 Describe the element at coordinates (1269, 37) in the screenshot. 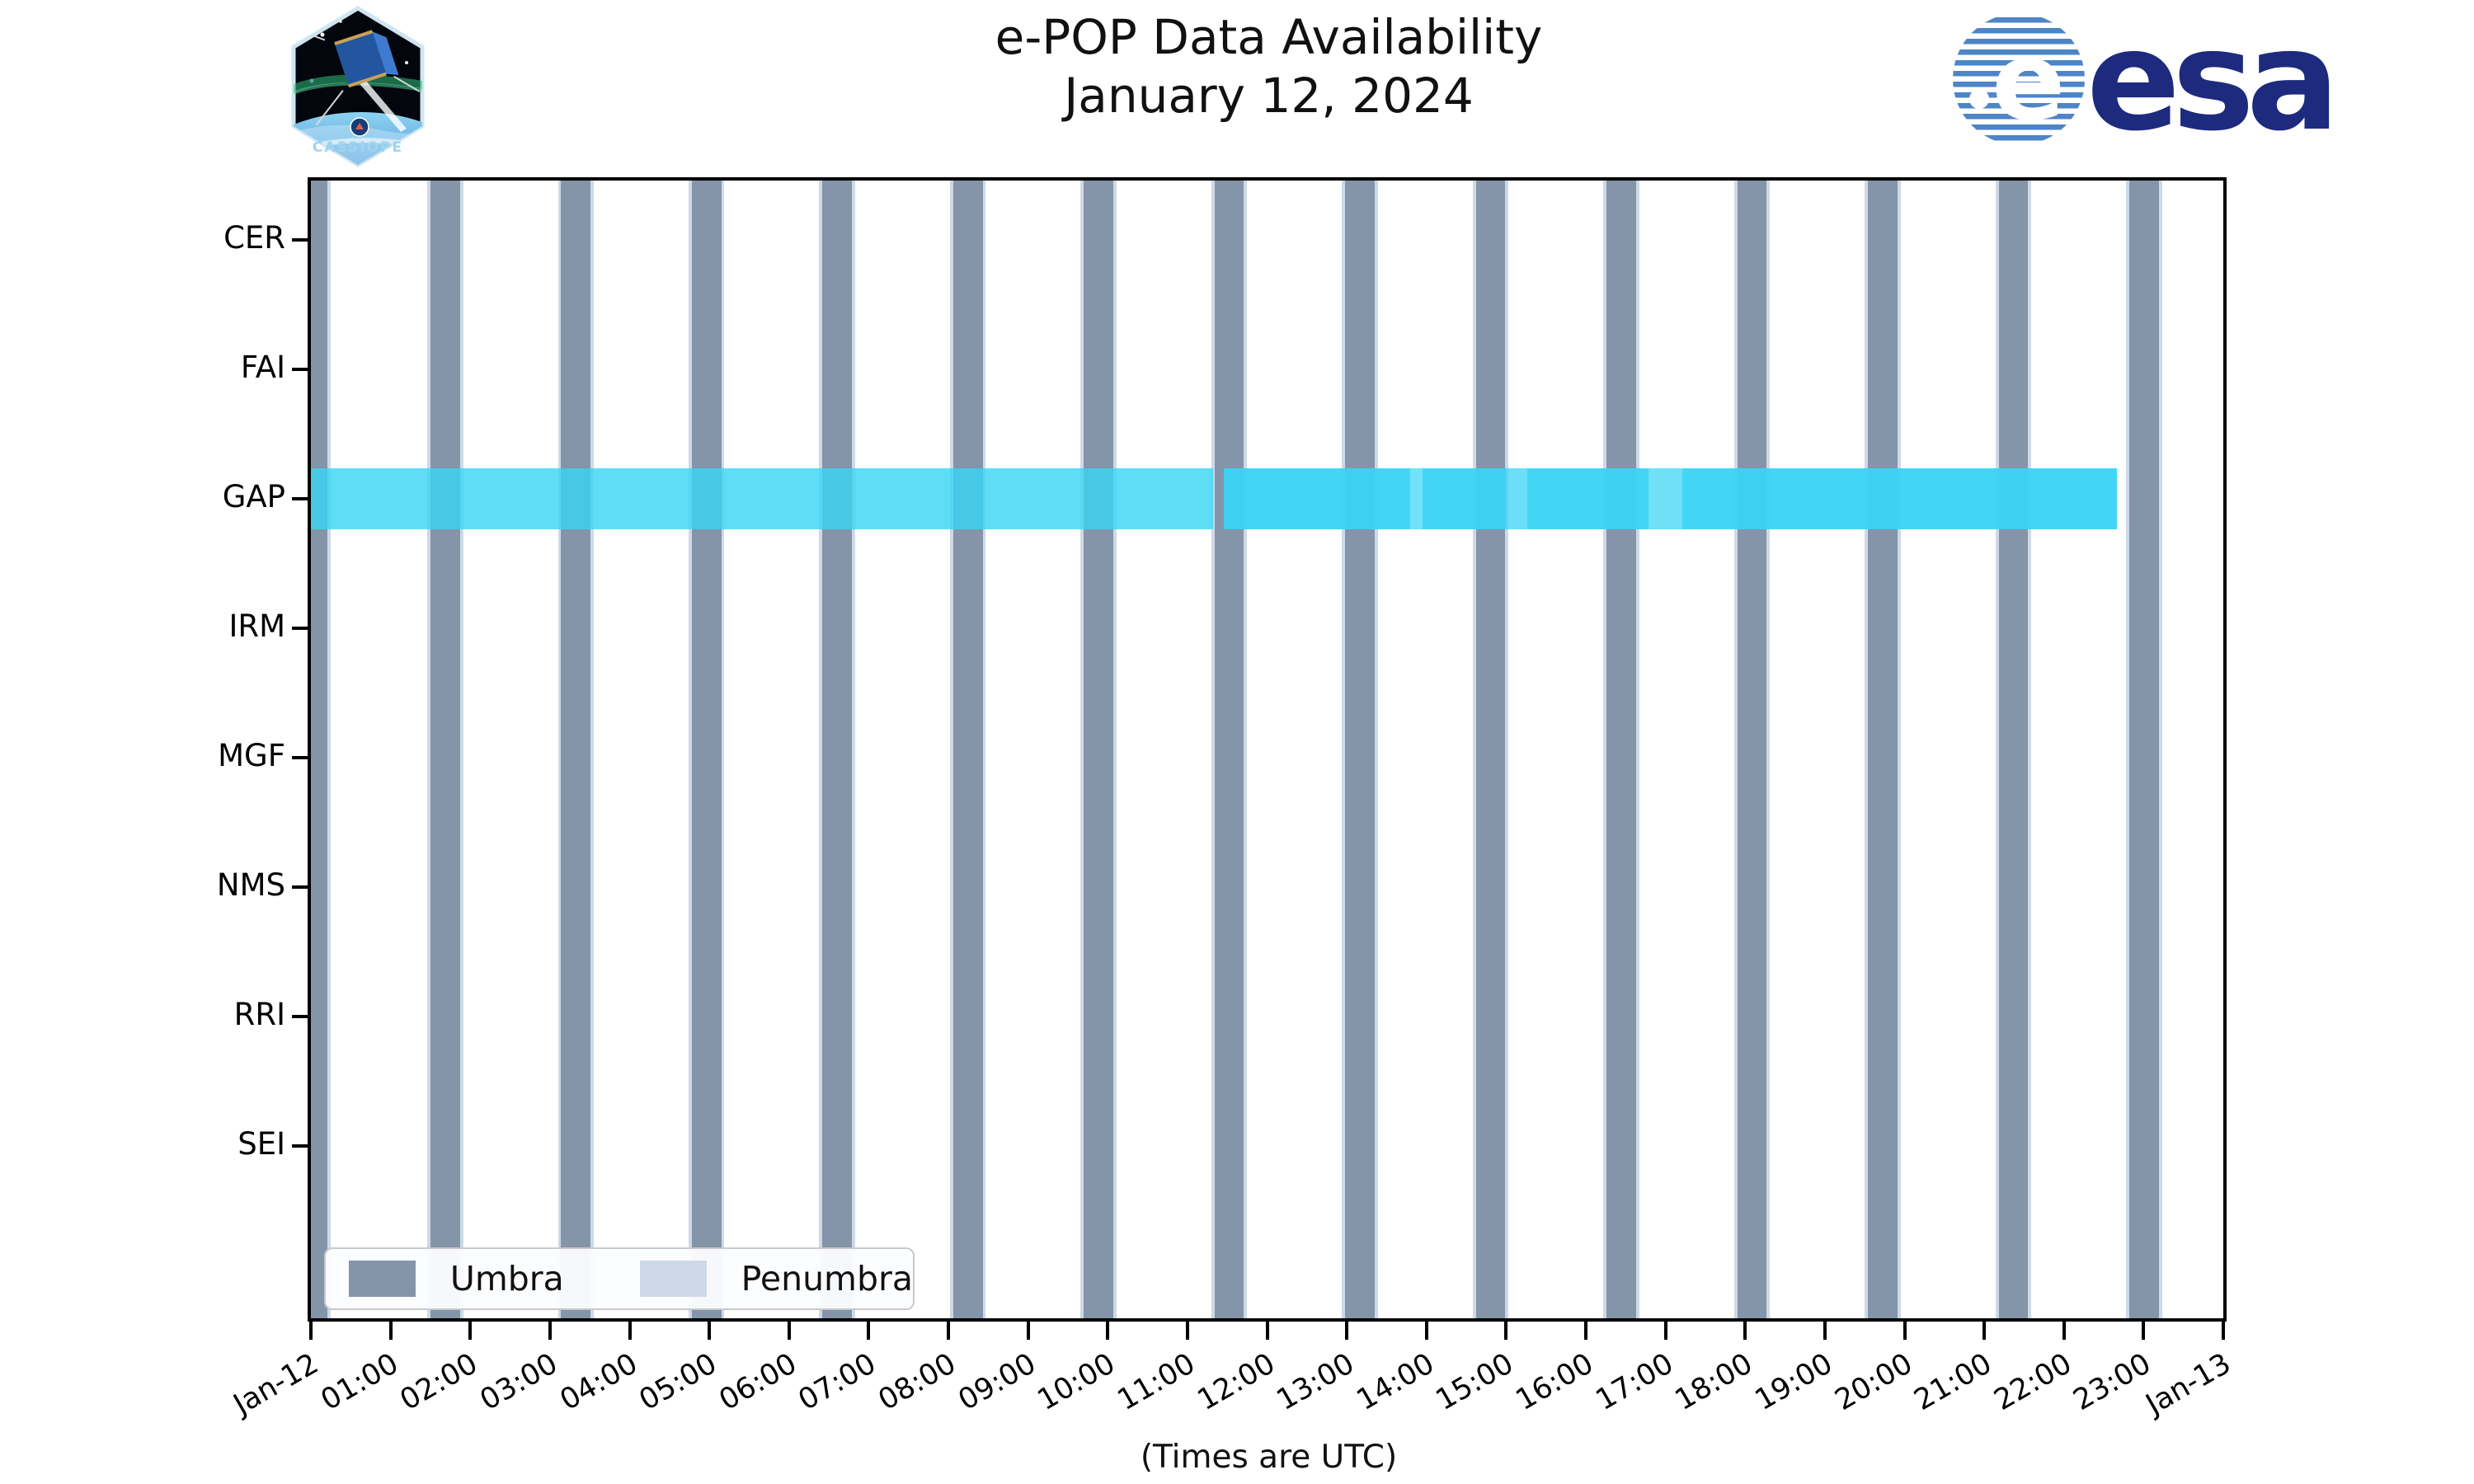

I see `chart-title-line1: e-POP Data Availability` at that location.